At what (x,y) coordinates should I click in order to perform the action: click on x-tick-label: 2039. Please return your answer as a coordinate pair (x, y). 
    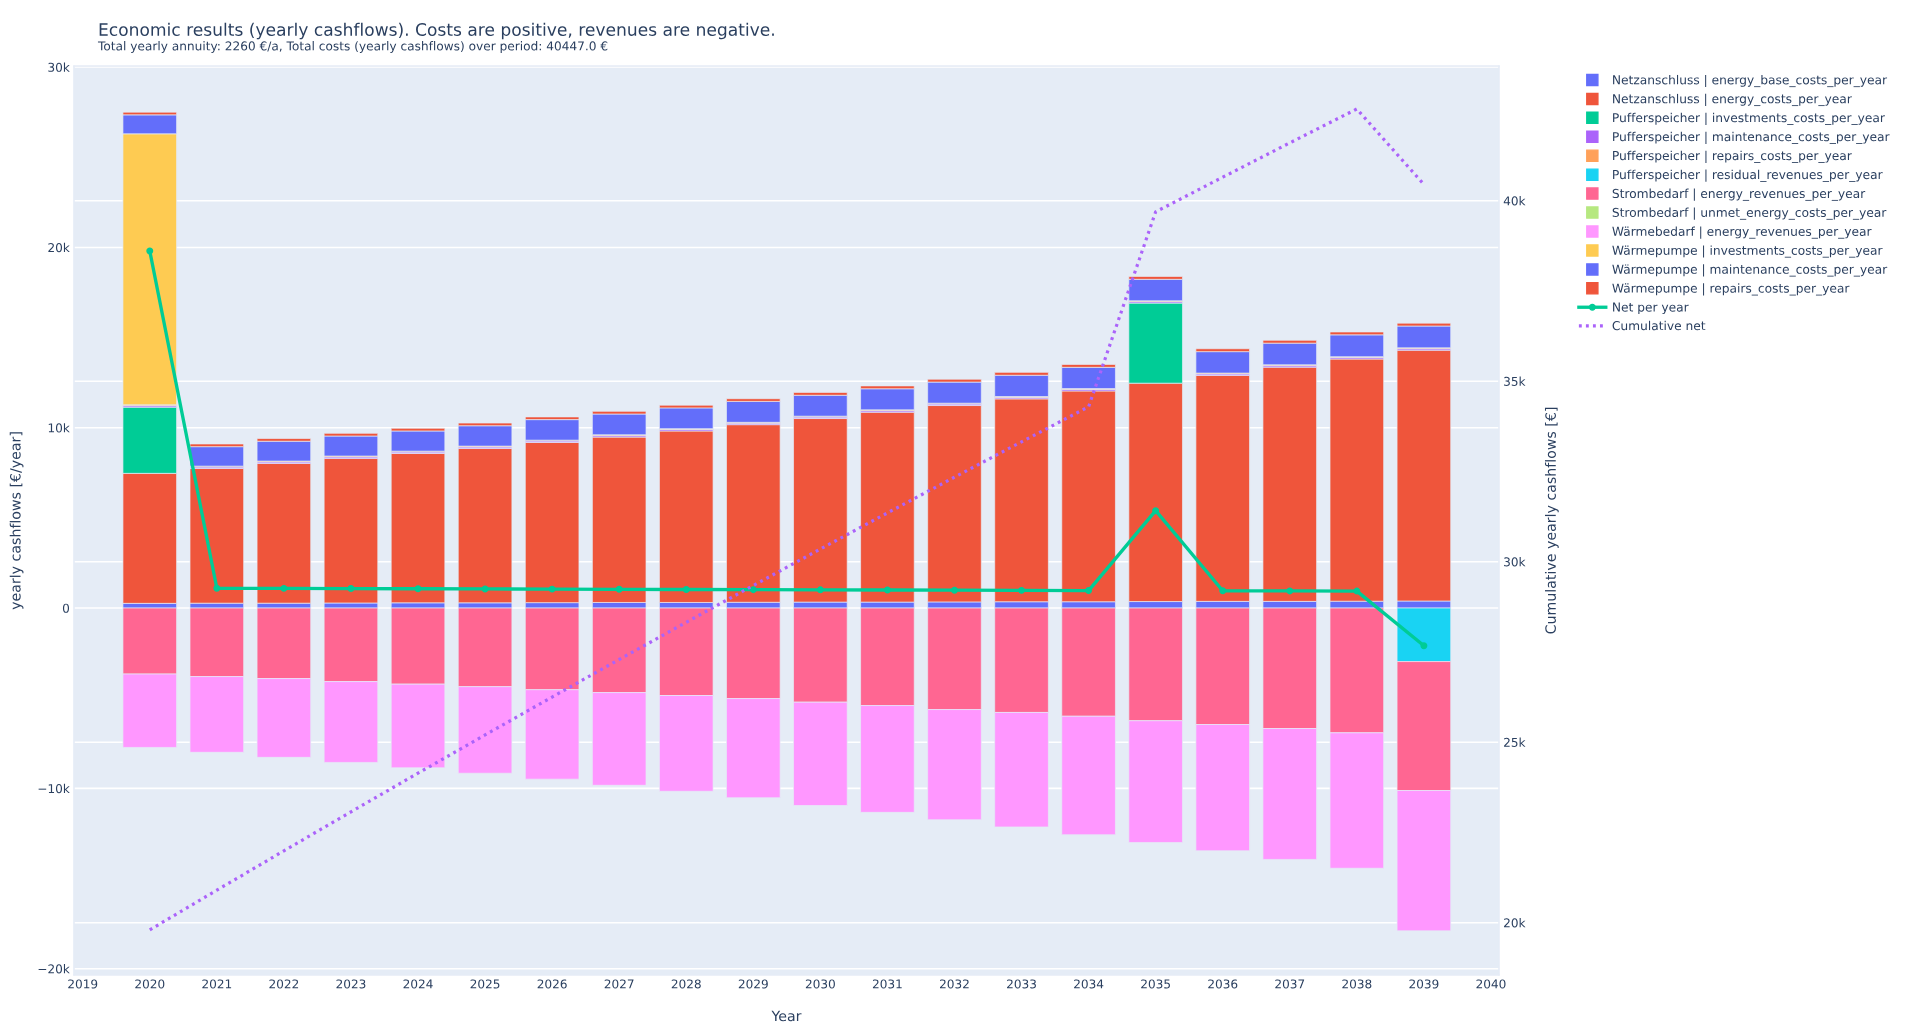
    Looking at the image, I should click on (1424, 984).